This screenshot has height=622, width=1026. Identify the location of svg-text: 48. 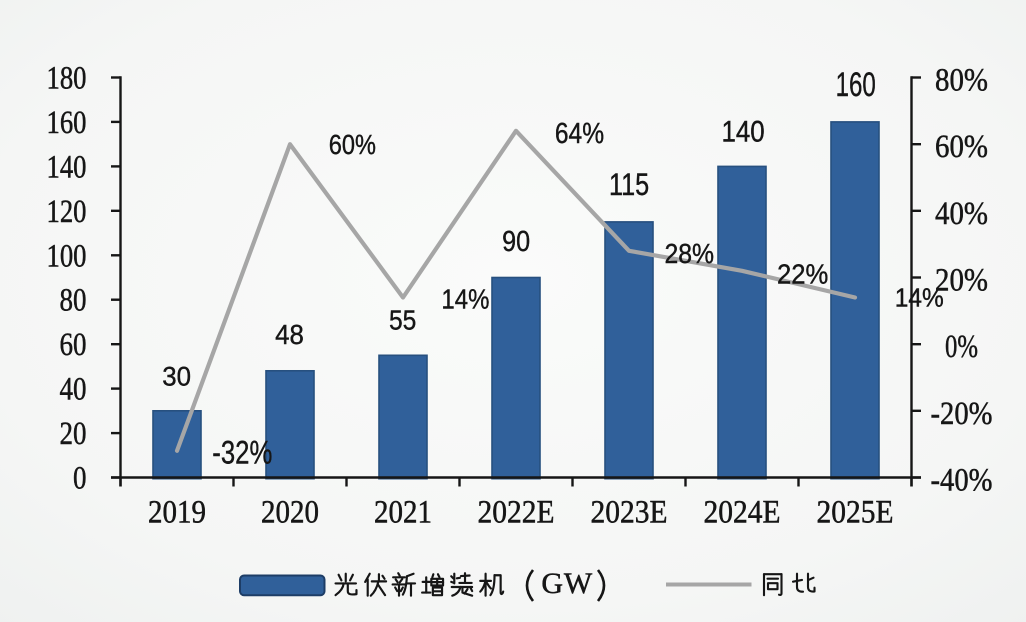
(289, 334).